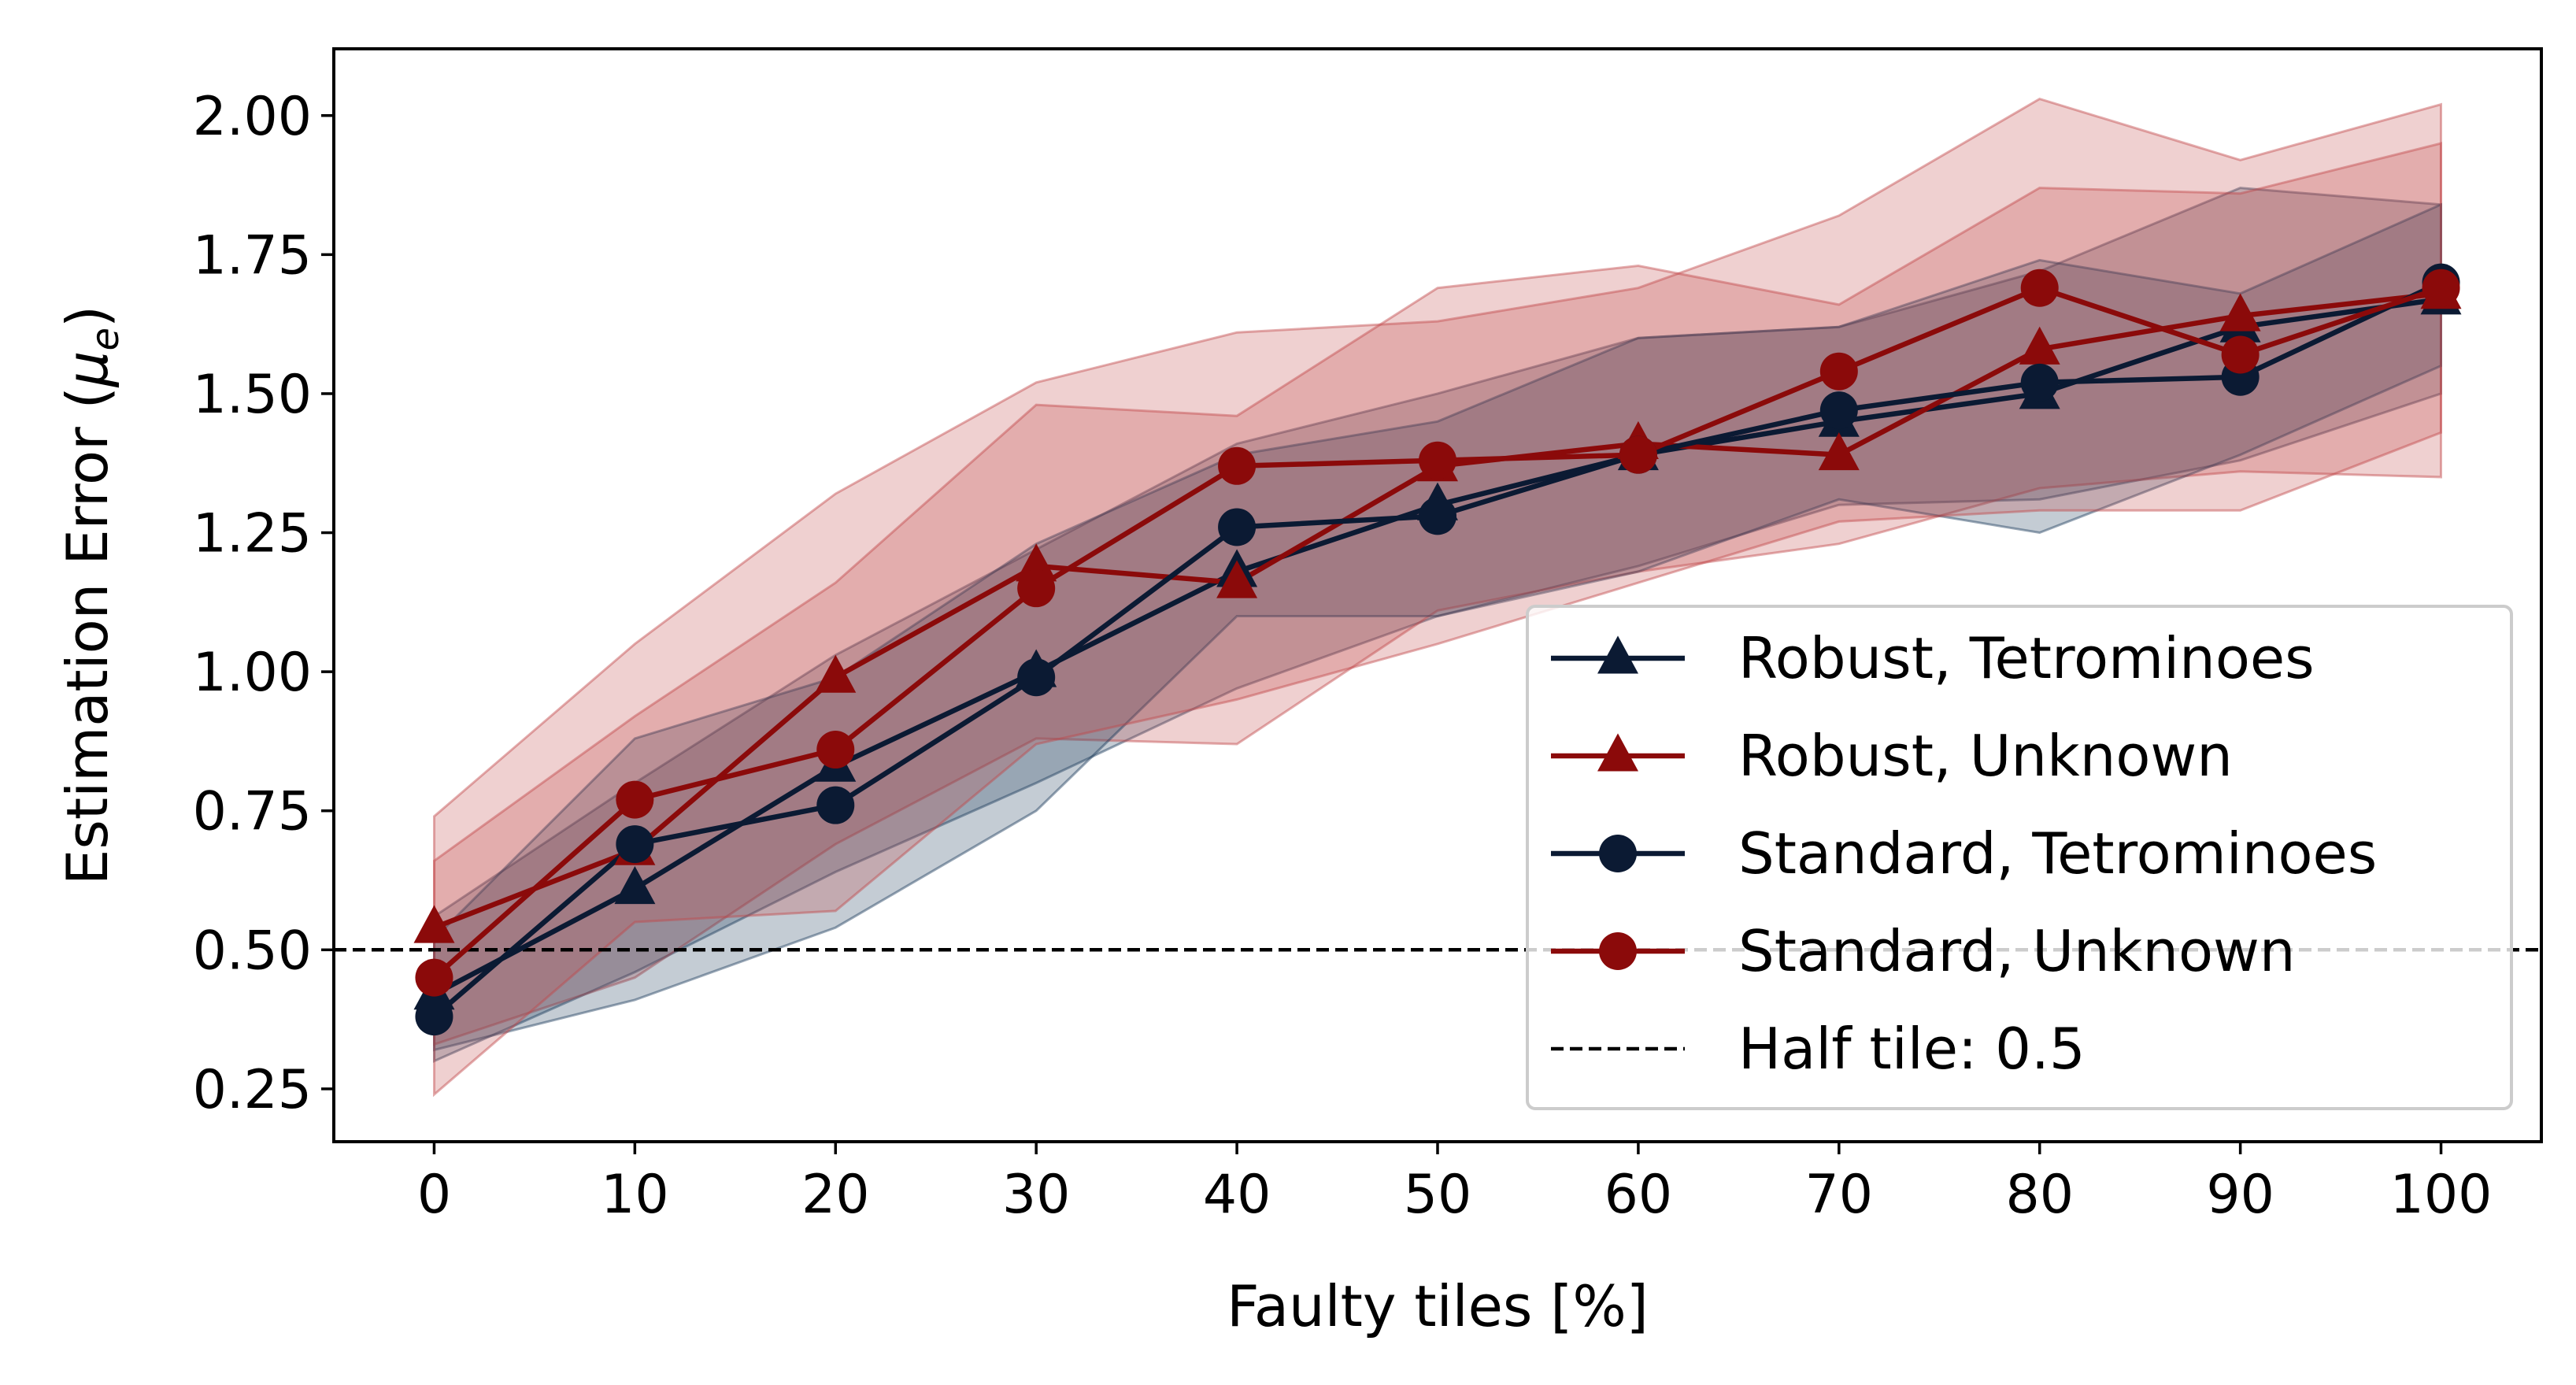 The width and height of the screenshot is (2576, 1385). I want to click on point-series-3-x40, so click(1237, 527).